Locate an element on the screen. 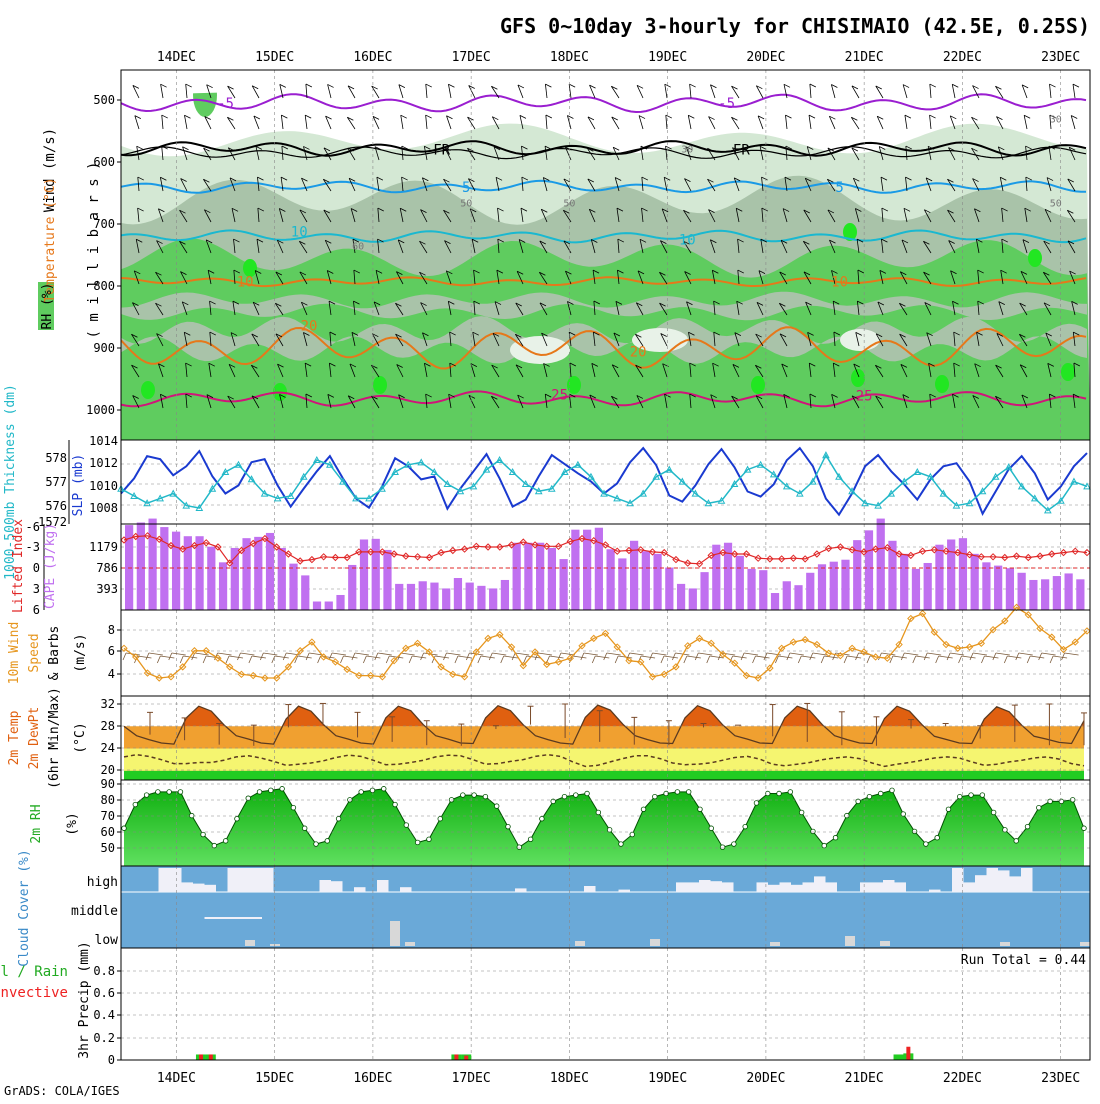  date-label-bottom: 18DEC is located at coordinates (569, 1078).